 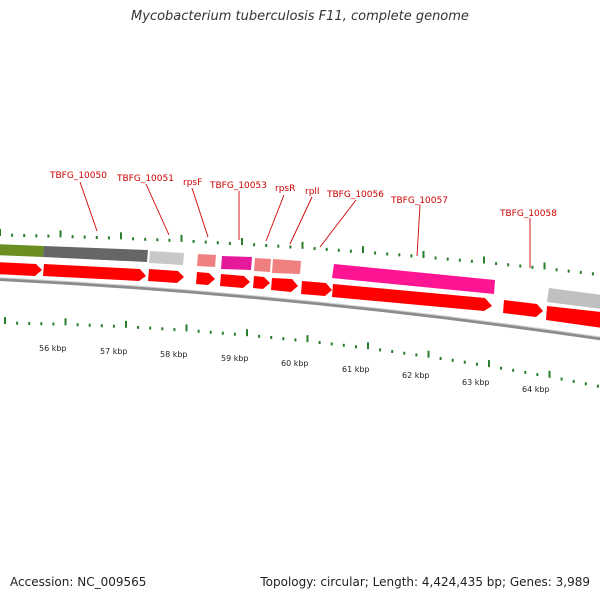 What do you see at coordinates (528, 214) in the screenshot?
I see `gene-label: TBFG_10058` at bounding box center [528, 214].